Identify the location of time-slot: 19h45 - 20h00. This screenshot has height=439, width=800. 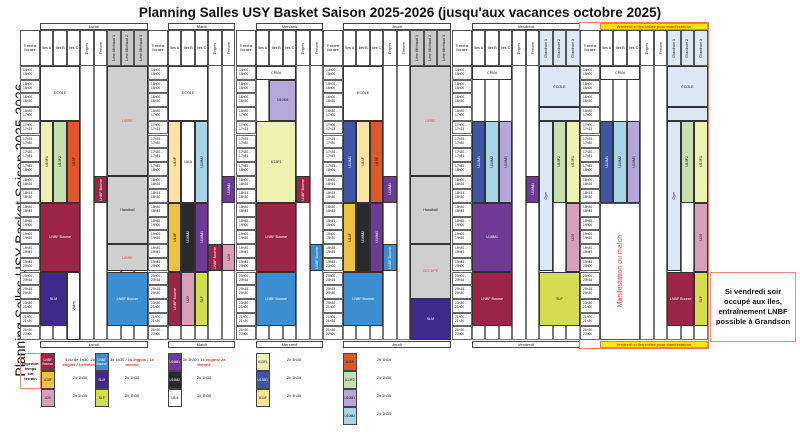
(333, 264).